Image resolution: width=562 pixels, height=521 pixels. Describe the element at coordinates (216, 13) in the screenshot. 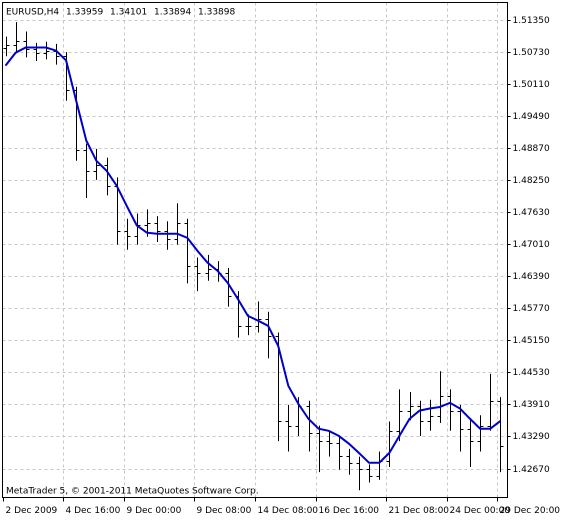

I see `header-value: 1.33898` at that location.